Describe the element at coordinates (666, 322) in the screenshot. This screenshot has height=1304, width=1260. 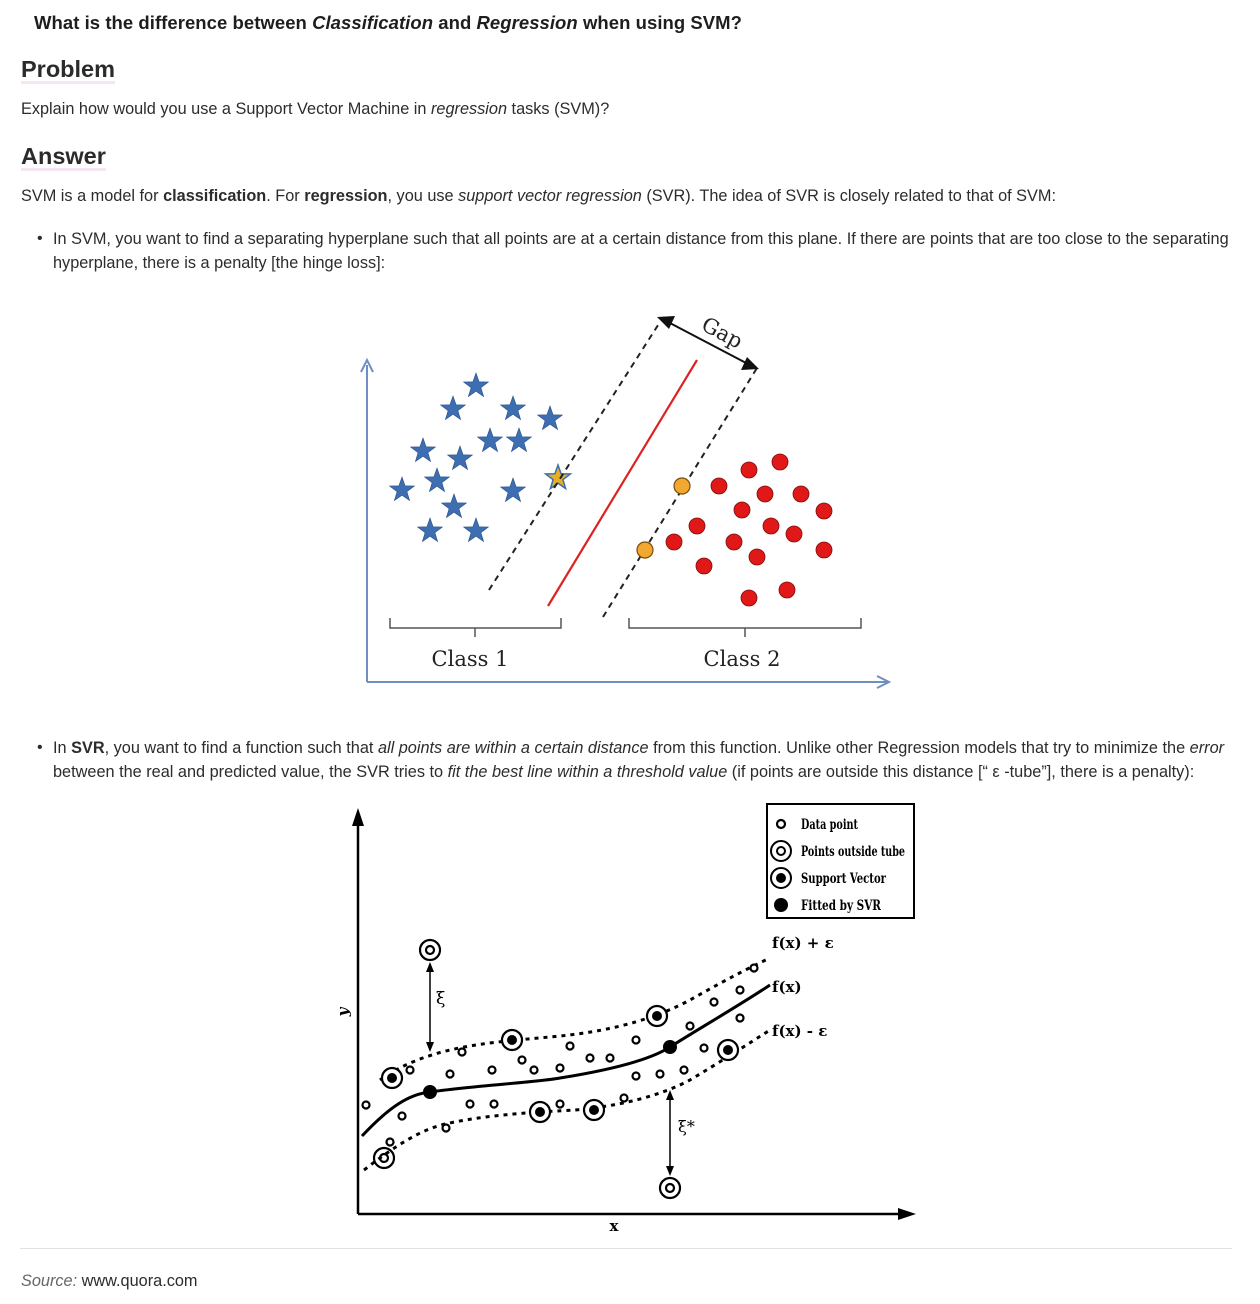
I see `gap-arrowhead-left` at that location.